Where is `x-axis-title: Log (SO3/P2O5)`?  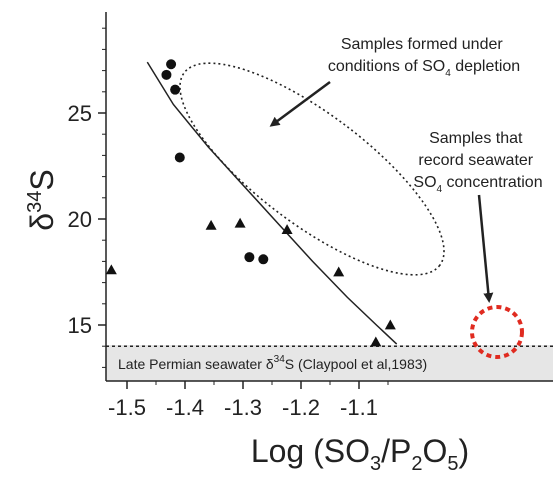 x-axis-title: Log (SO3/P2O5) is located at coordinates (360, 454).